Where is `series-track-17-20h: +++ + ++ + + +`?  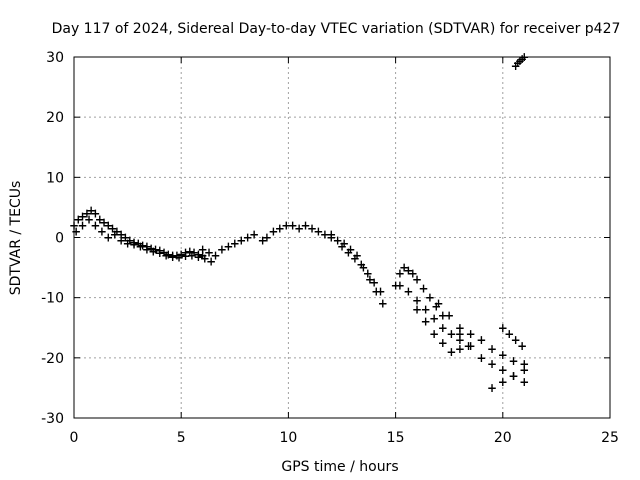
series-track-17-20h: +++ + ++ + + + is located at coordinates (481, 334).